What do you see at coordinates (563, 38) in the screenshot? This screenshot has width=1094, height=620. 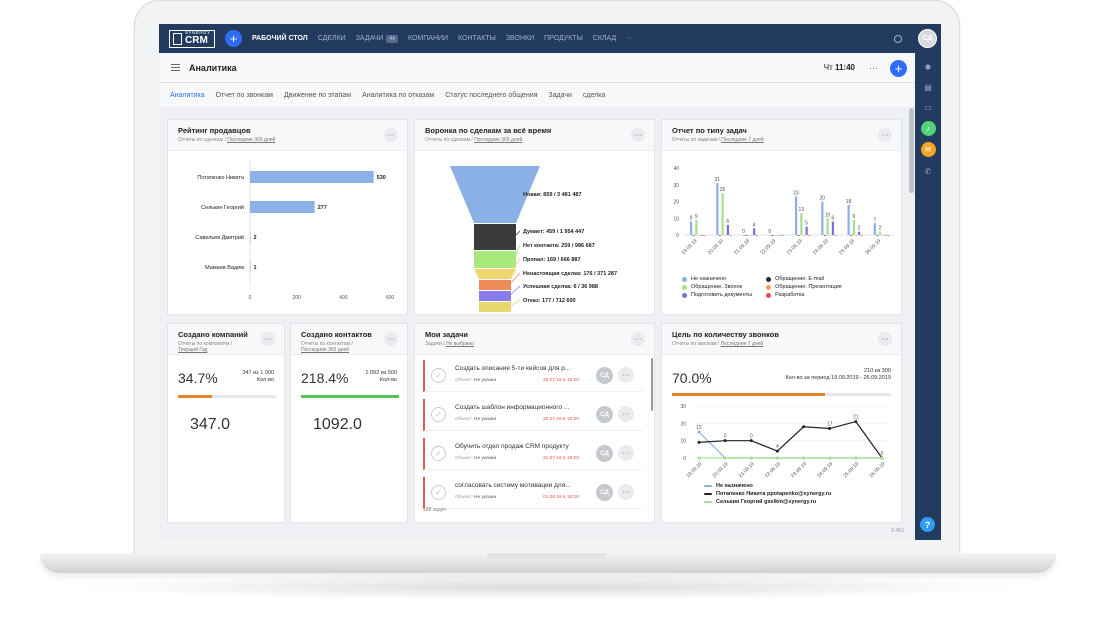 I see `nav-item: ПРОДУКТЫ` at bounding box center [563, 38].